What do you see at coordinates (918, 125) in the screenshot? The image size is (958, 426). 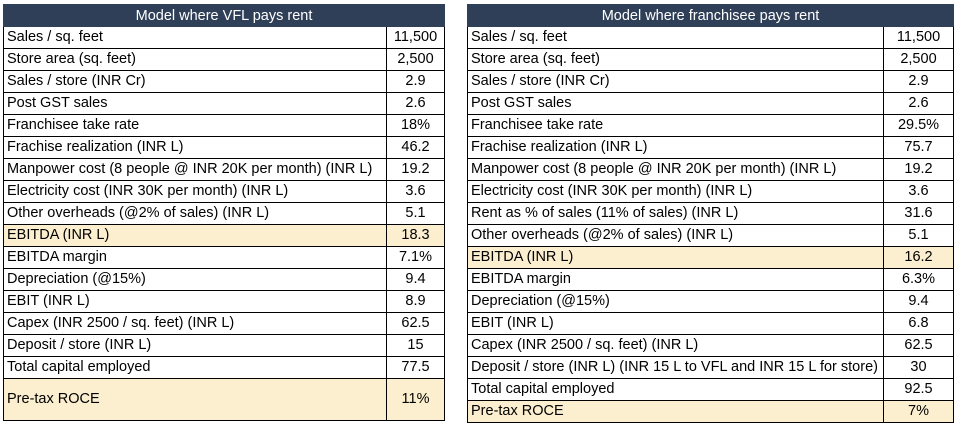 I see `row-value: 29.5%` at bounding box center [918, 125].